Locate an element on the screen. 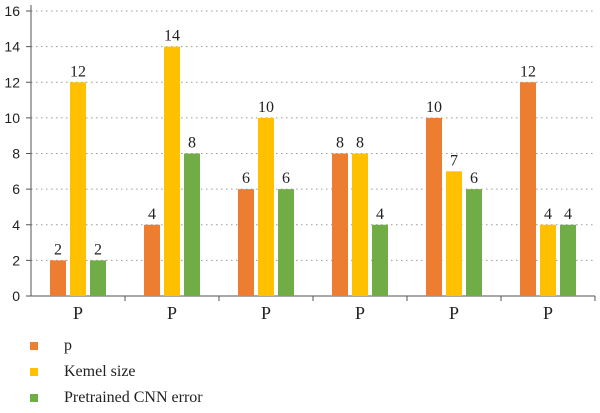  legend-item-pretrained-cnn-error: Pretrained CNN error is located at coordinates (116, 398).